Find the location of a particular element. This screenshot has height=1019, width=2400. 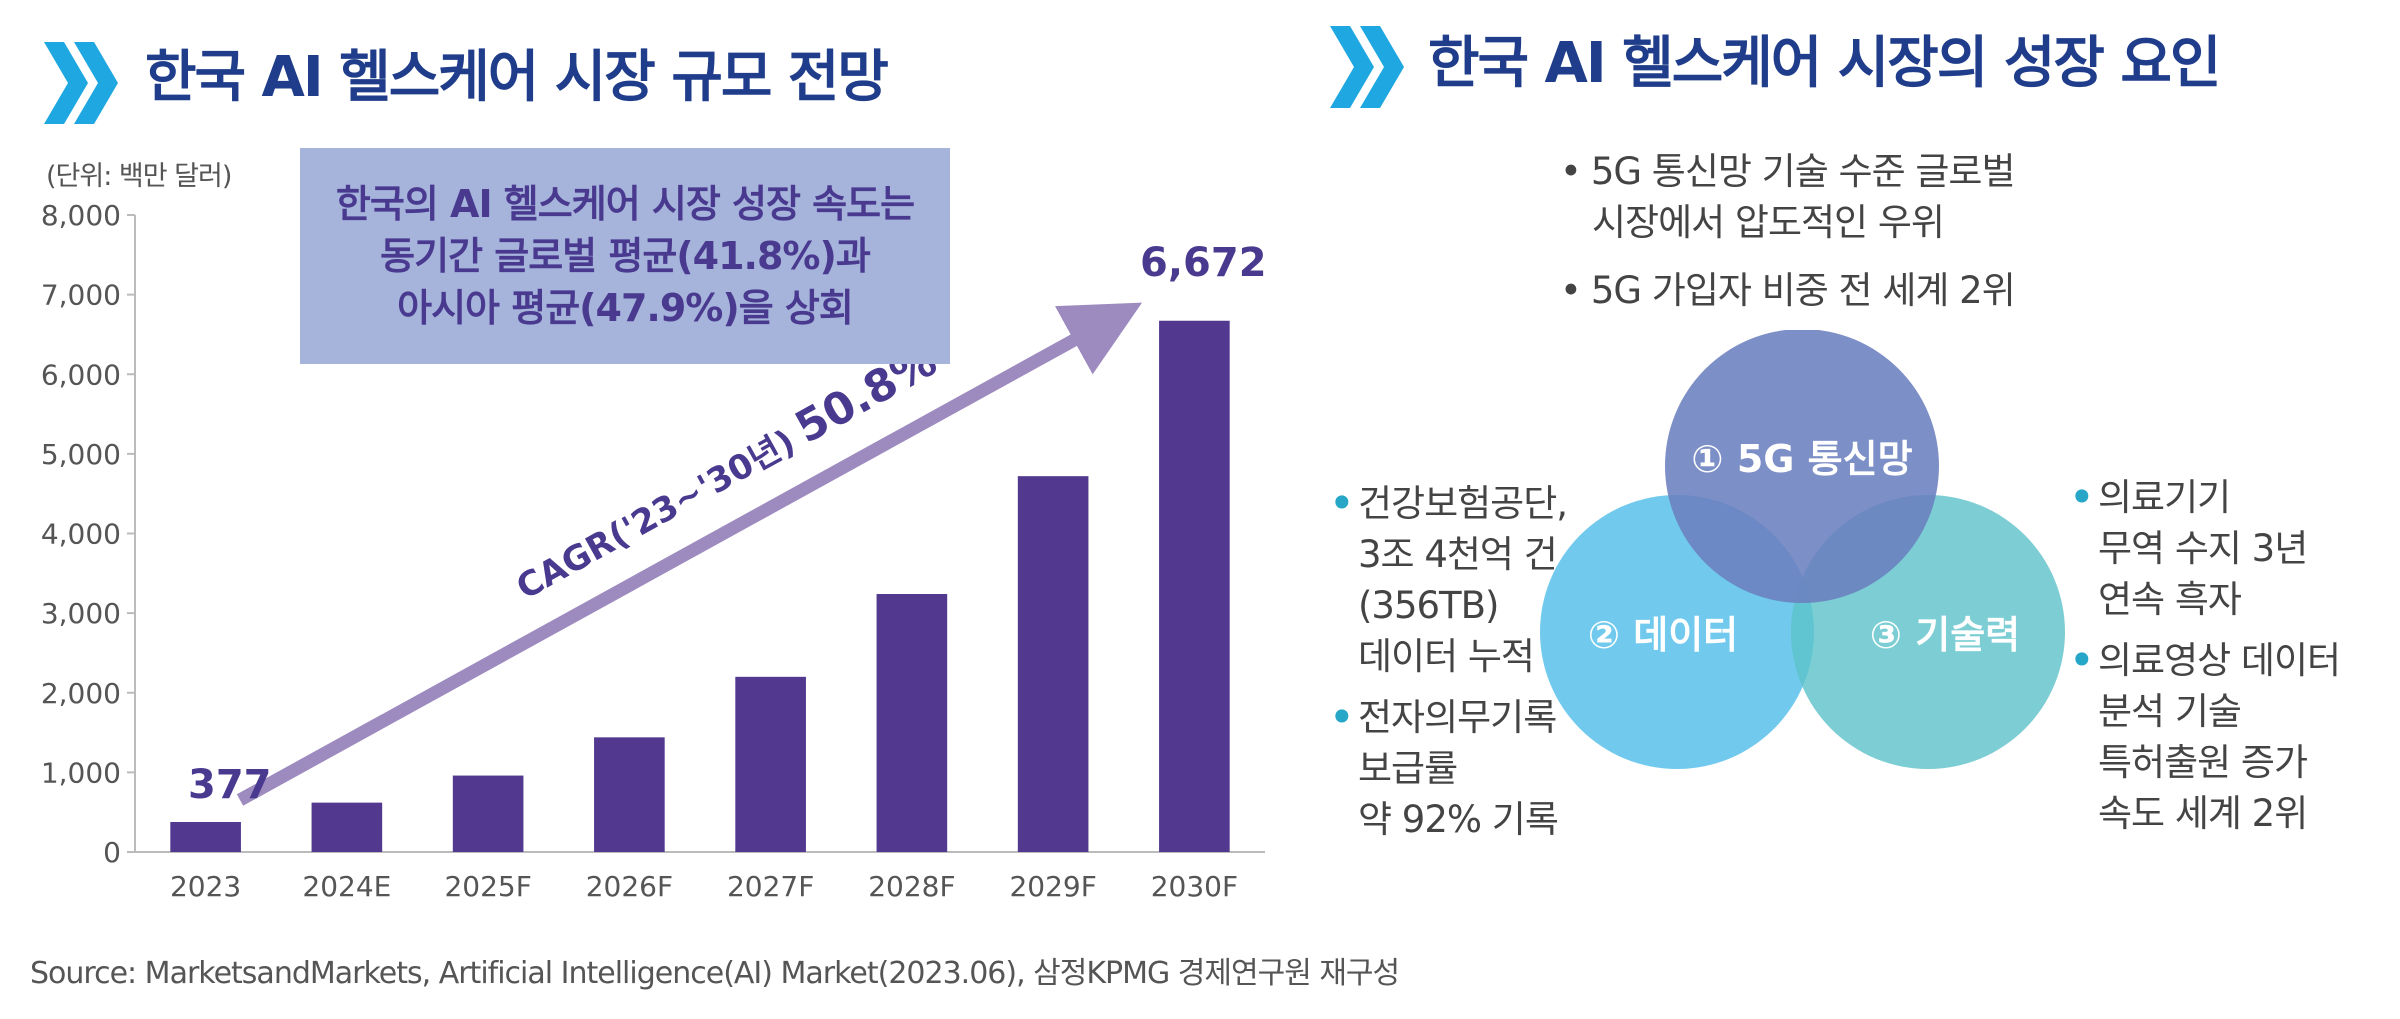

y-tick-label: 3,000 is located at coordinates (81, 613).